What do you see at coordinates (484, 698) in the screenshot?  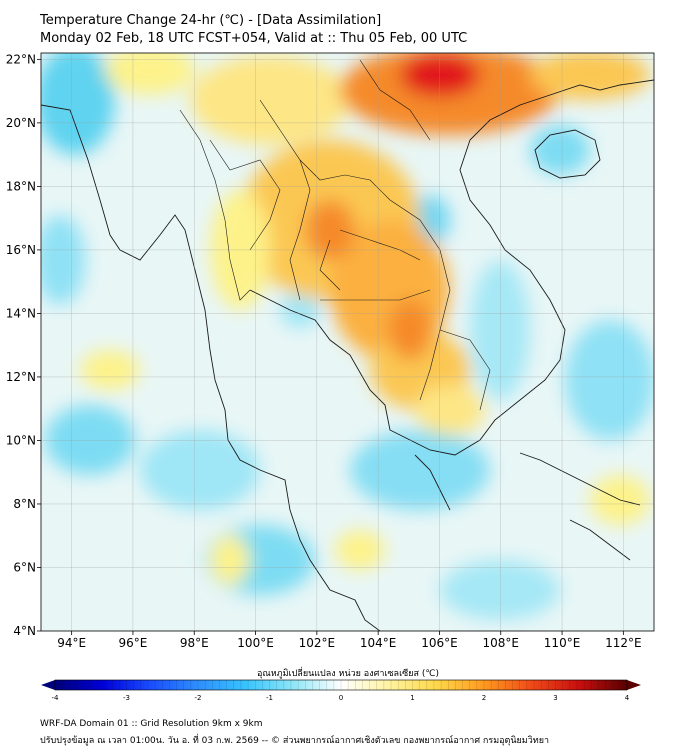 I see `colorbar-tick-label: 2` at bounding box center [484, 698].